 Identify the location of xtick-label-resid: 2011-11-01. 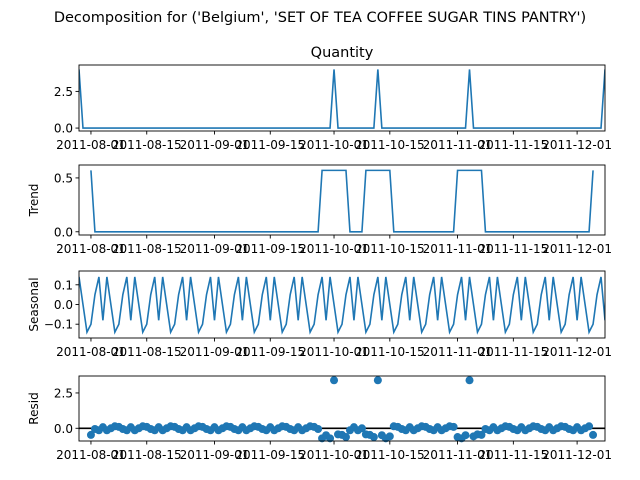
(458, 455).